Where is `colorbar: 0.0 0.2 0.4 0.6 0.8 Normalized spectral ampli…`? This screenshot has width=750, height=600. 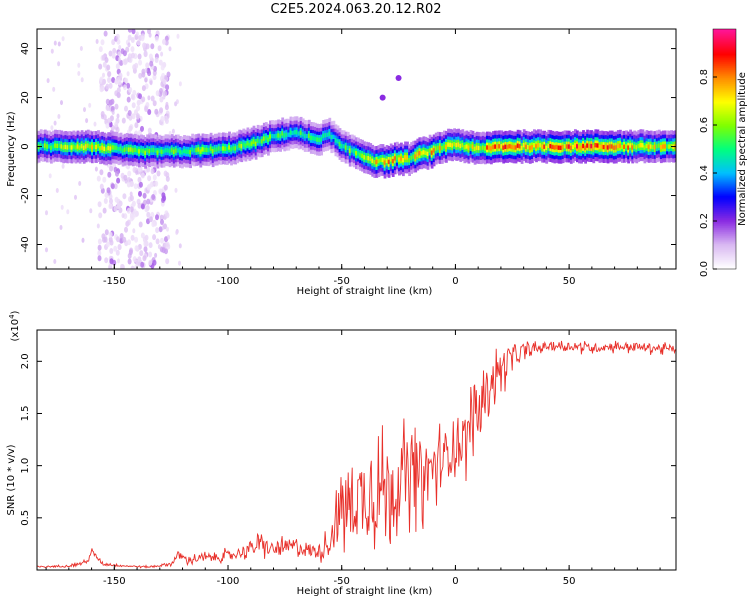 colorbar: 0.0 0.2 0.4 0.6 0.8 Normalized spectral ampli… is located at coordinates (723, 152).